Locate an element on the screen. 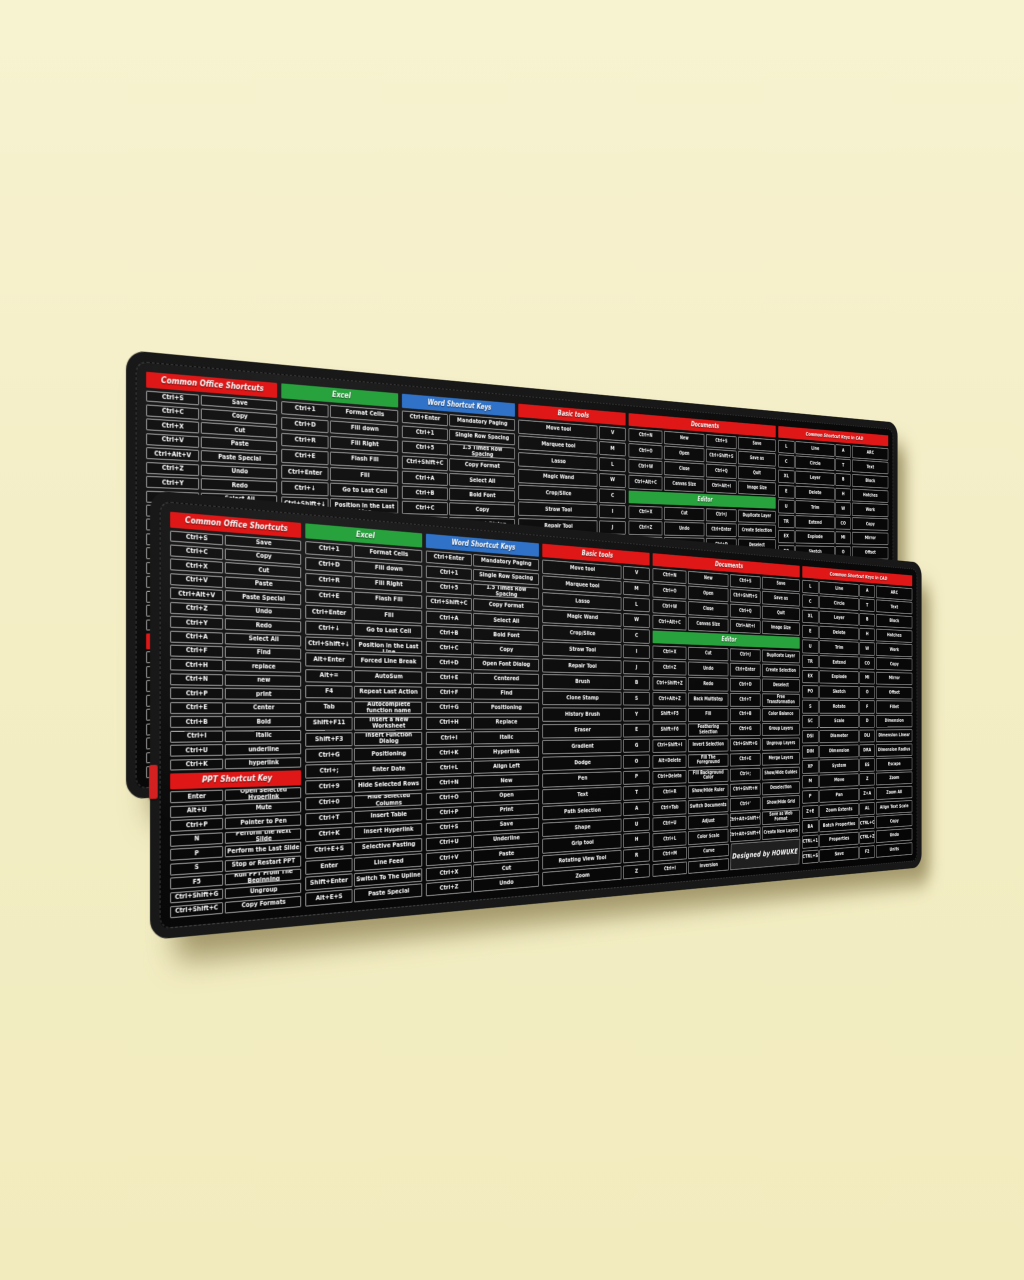 The image size is (1024, 1280). shortcut-action: Copy is located at coordinates (482, 510).